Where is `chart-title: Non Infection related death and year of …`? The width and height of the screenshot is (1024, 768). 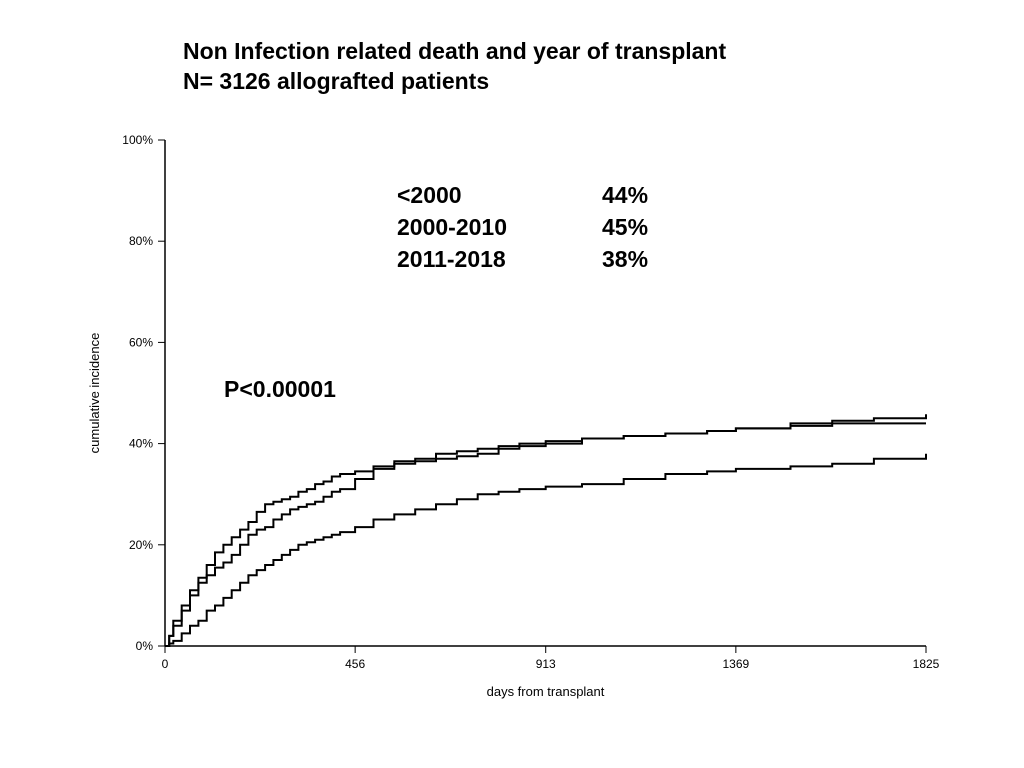
chart-title: Non Infection related death and year of … is located at coordinates (455, 51).